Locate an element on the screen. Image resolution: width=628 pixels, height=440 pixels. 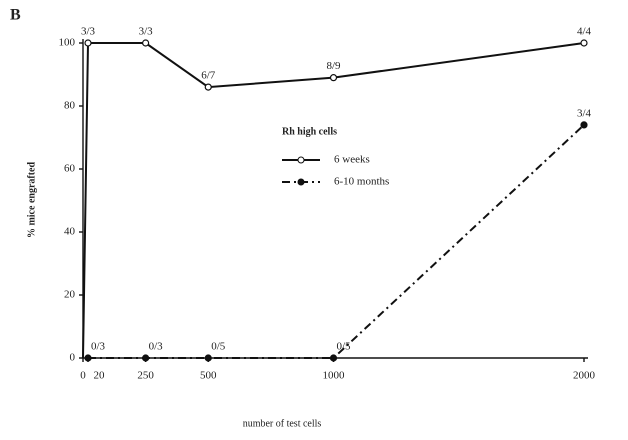
x-axis-label: number of test cells is located at coordinates (282, 423).